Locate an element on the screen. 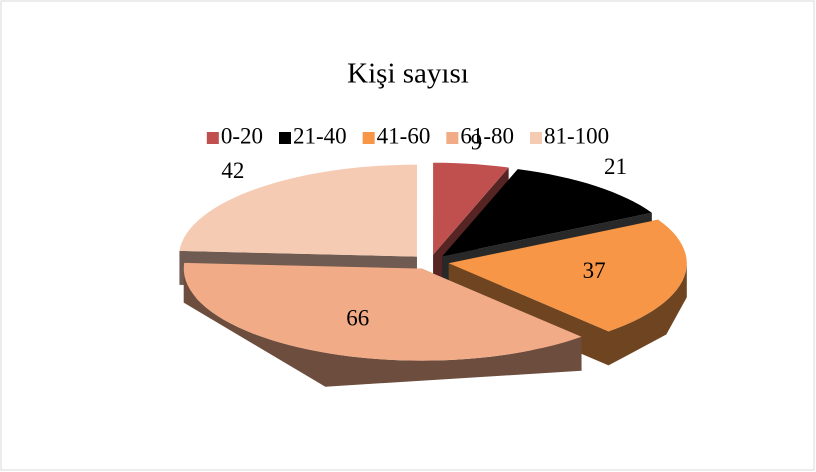  legend: 0-20 21-40 41-60 61-80 81-100 is located at coordinates (407, 135).